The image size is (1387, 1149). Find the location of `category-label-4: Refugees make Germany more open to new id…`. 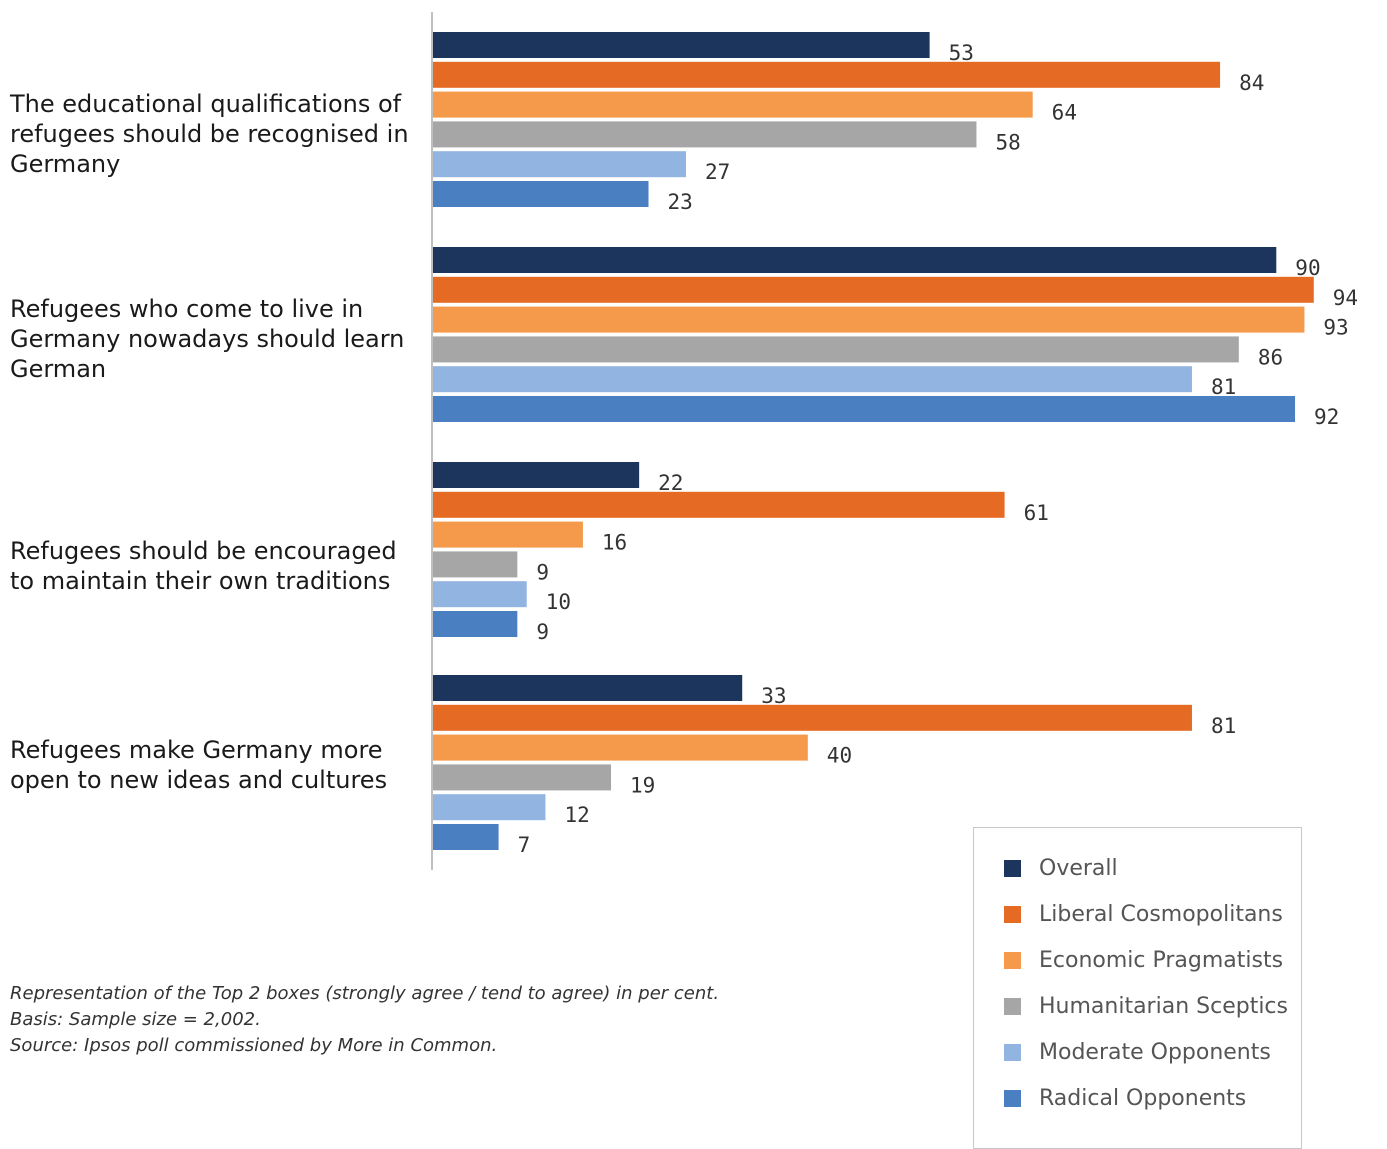

category-label-4: Refugees make Germany more open to new id… is located at coordinates (210, 765).